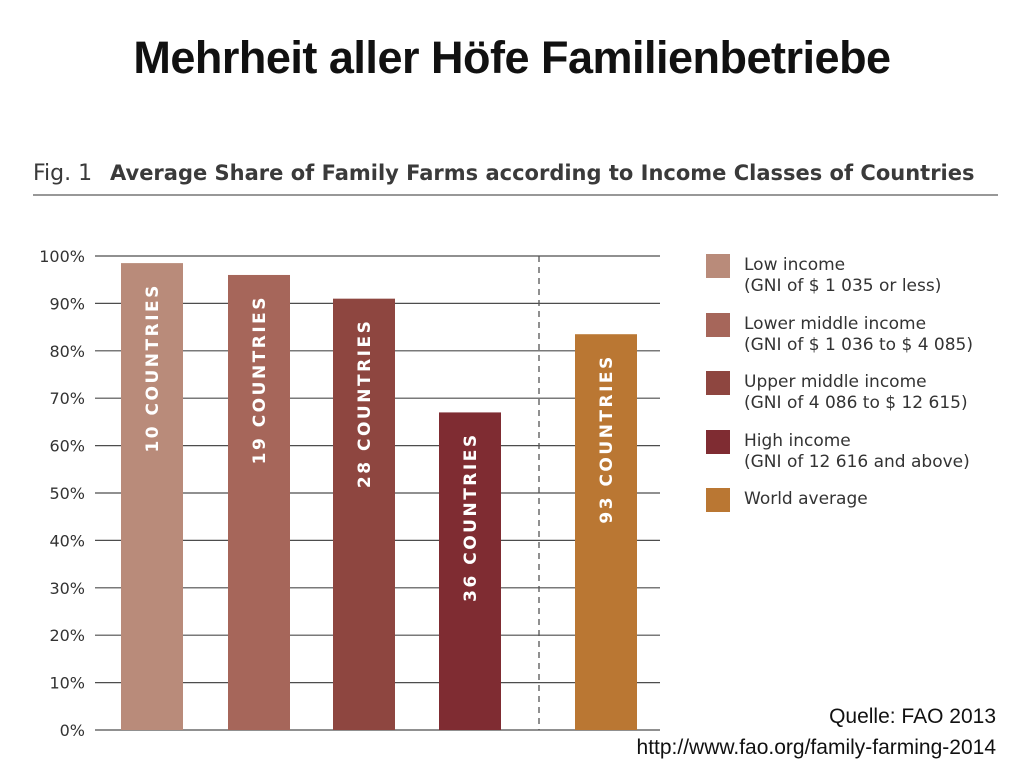 The height and width of the screenshot is (768, 1024). Describe the element at coordinates (797, 441) in the screenshot. I see `legend-name: High income` at that location.